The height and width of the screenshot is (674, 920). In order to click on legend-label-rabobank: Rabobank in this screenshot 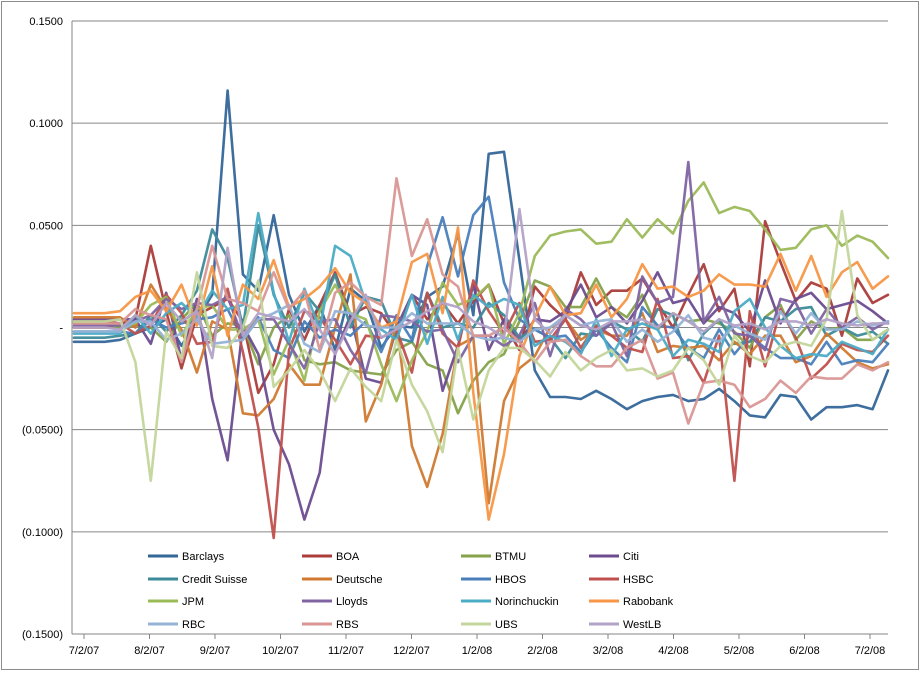, I will do `click(648, 602)`.